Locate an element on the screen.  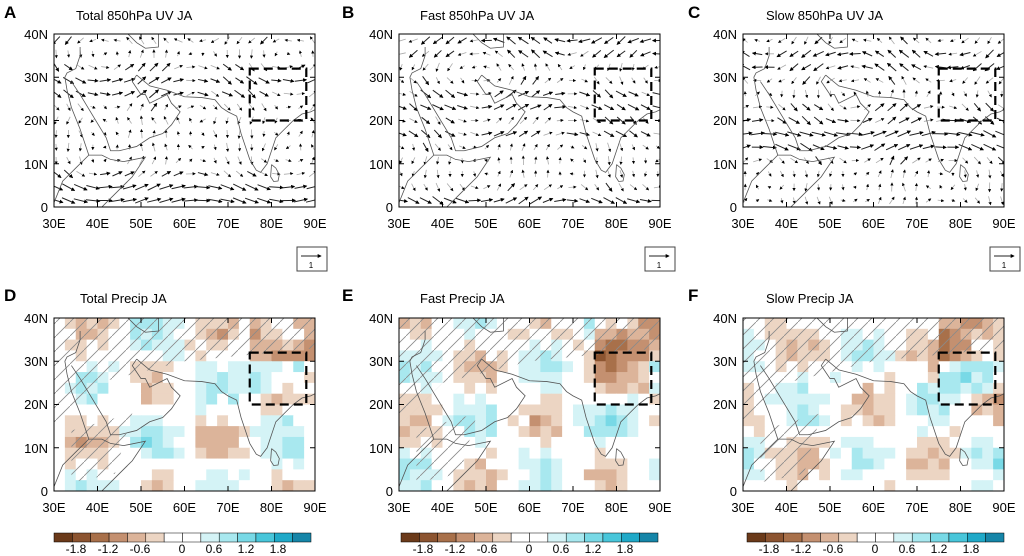
y-tick-label: 0 is located at coordinates (44, 491).